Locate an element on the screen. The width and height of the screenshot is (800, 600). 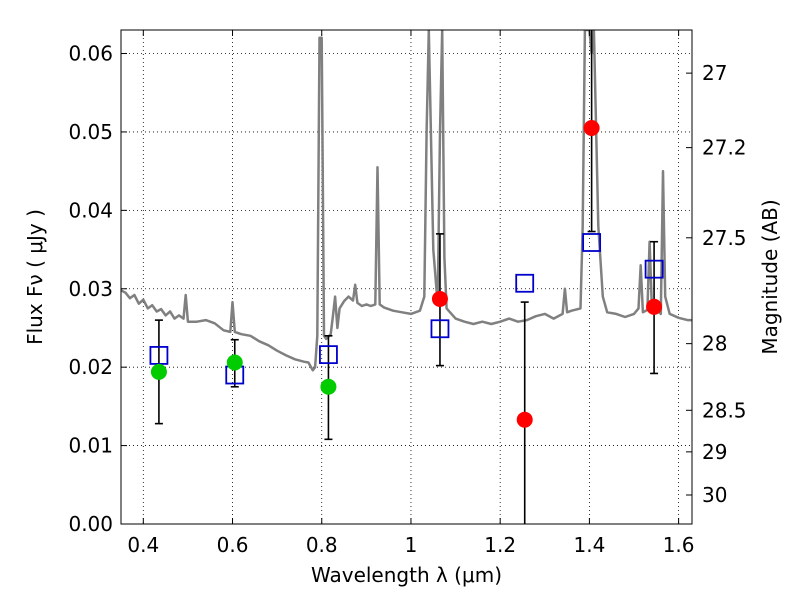
x-tick-label: 1.2 is located at coordinates (500, 545).